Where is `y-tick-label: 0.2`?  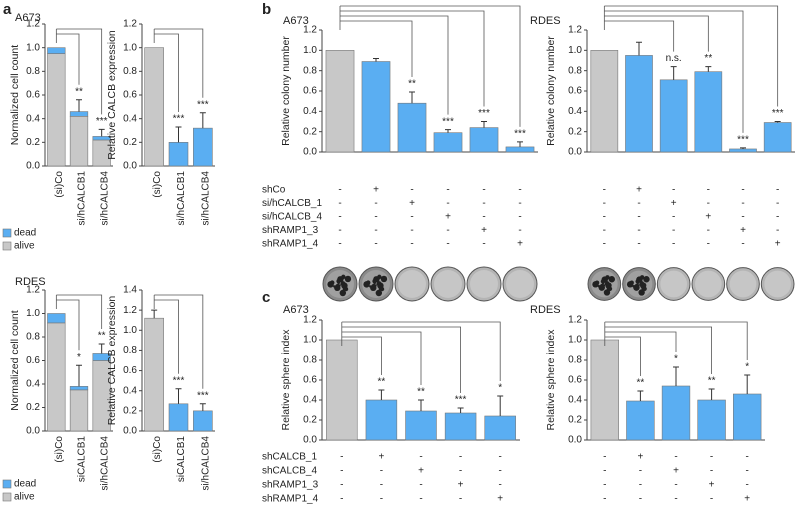
y-tick-label: 0.2 is located at coordinates (575, 420).